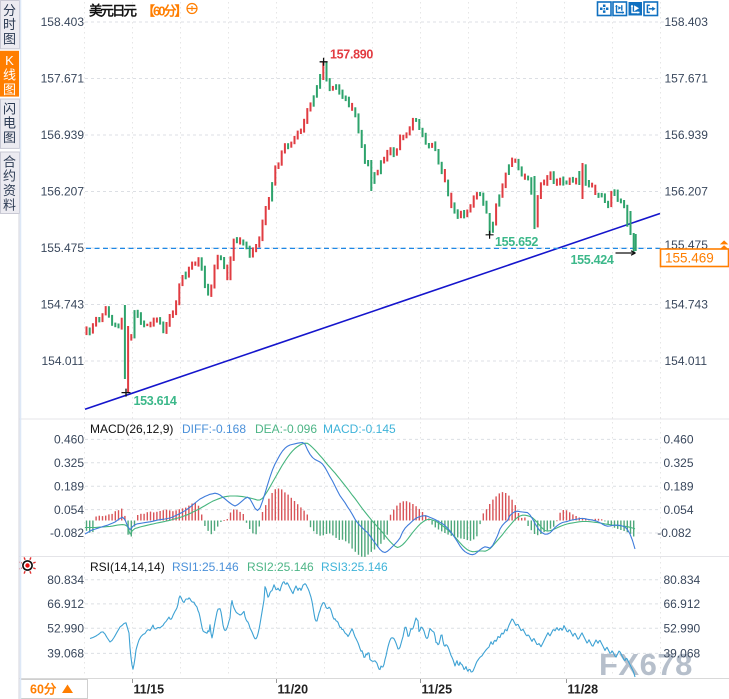 The width and height of the screenshot is (729, 699). Describe the element at coordinates (214, 429) in the screenshot. I see `svg-text: DIFF:-0.168` at that location.